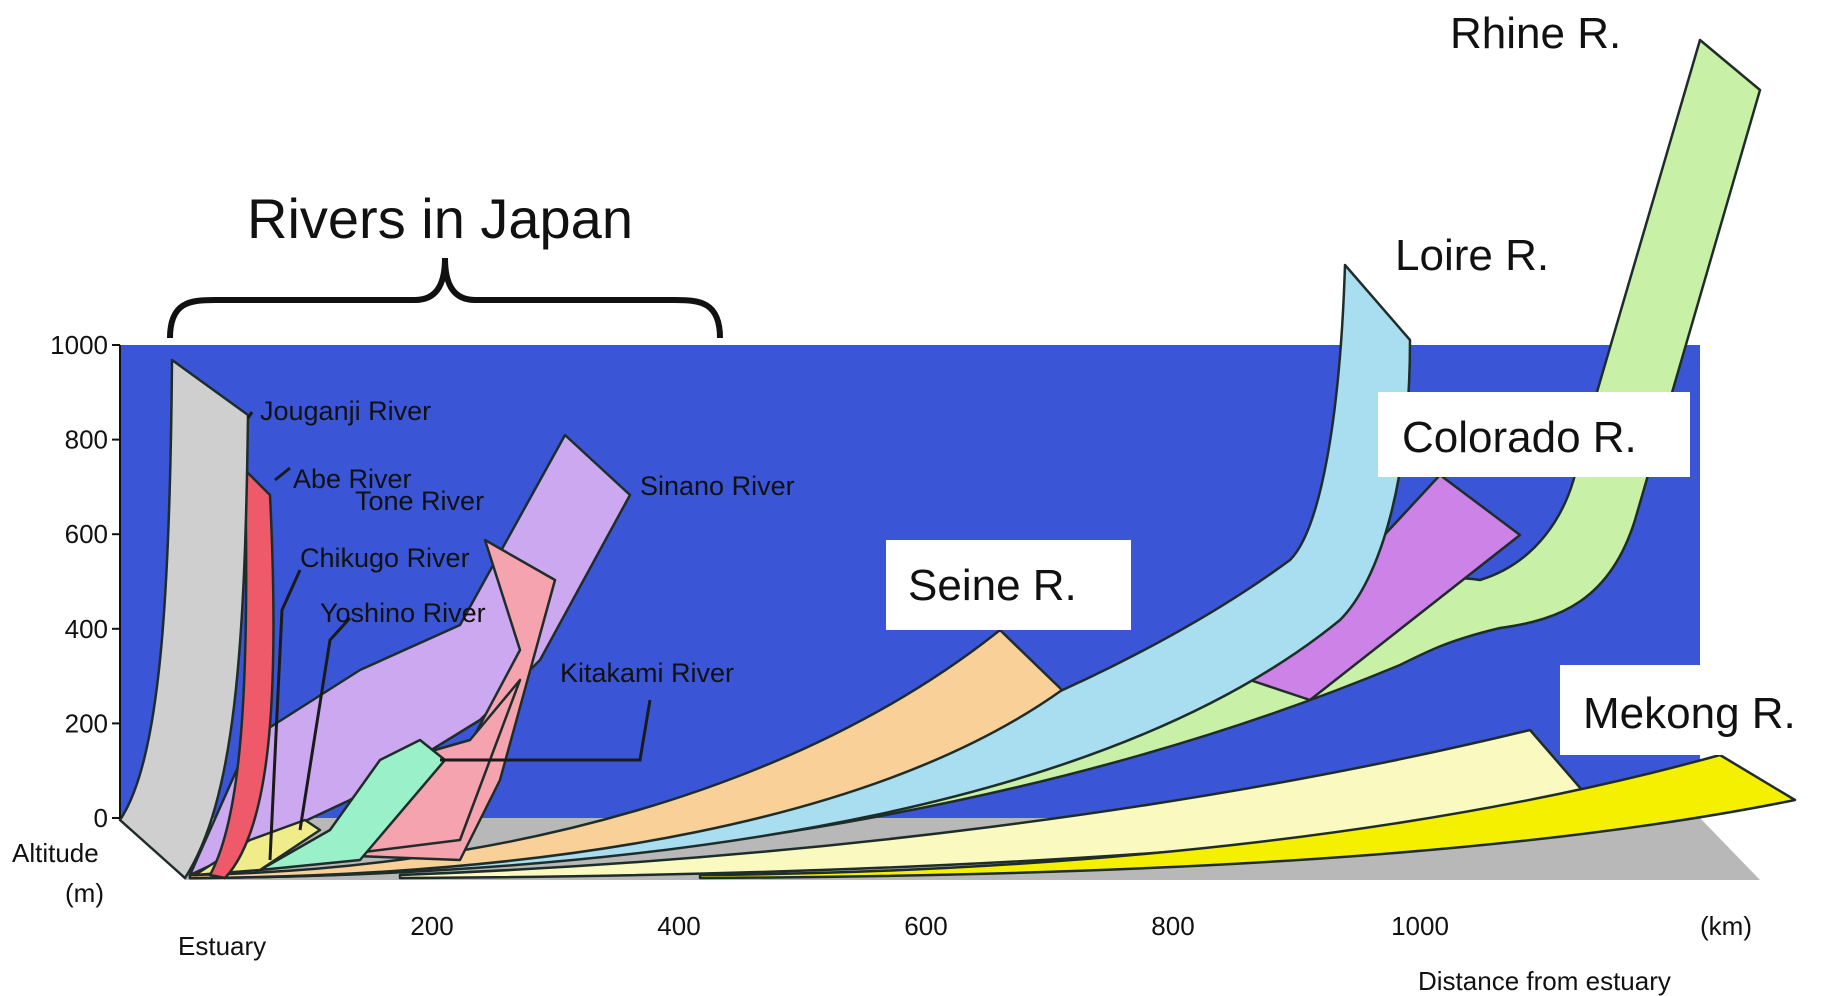  I want to click on label-box-colorado, so click(1534, 434).